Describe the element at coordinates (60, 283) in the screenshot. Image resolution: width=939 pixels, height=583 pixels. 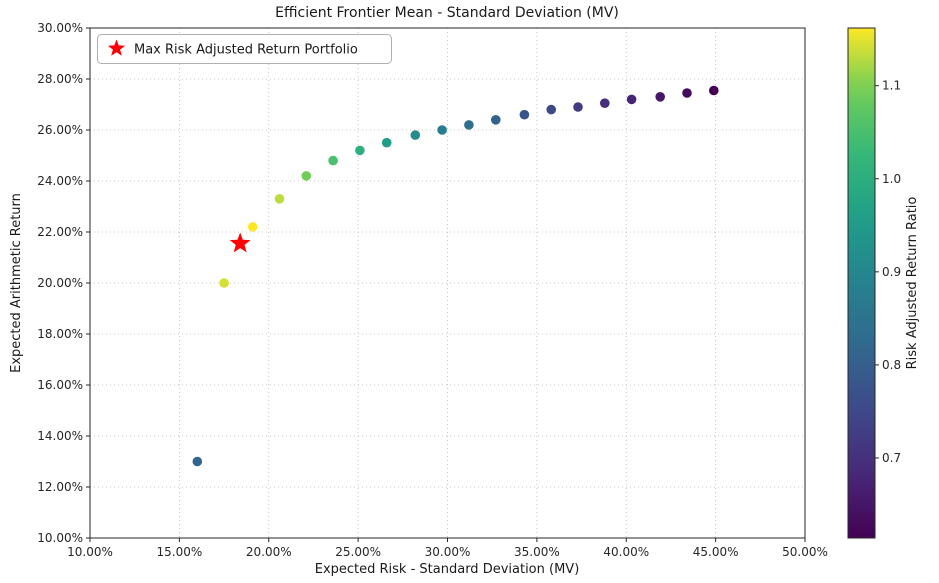
I see `y-tick-label: 20.00%` at that location.